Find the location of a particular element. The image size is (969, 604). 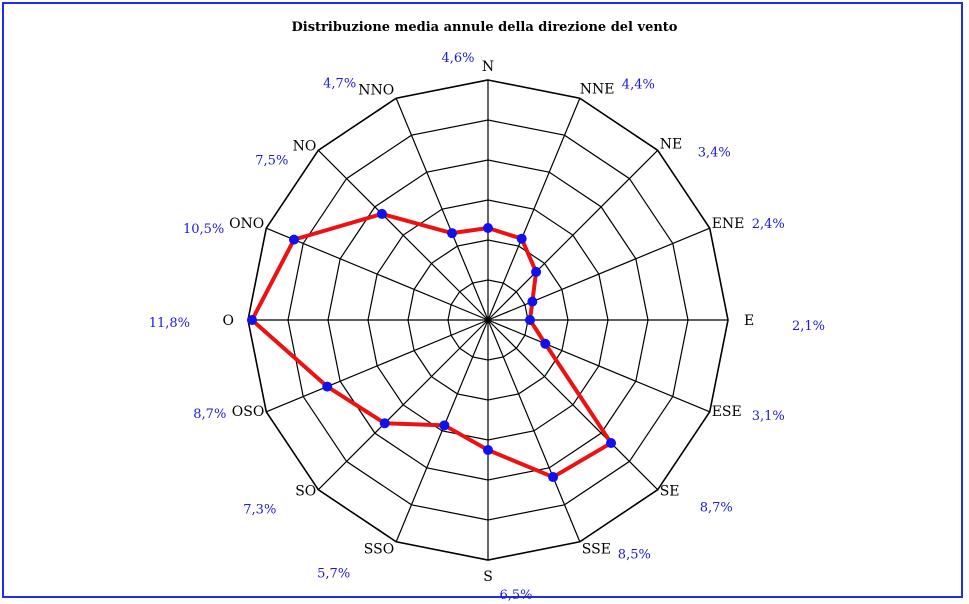

grid-spoke-SE is located at coordinates (573, 405).